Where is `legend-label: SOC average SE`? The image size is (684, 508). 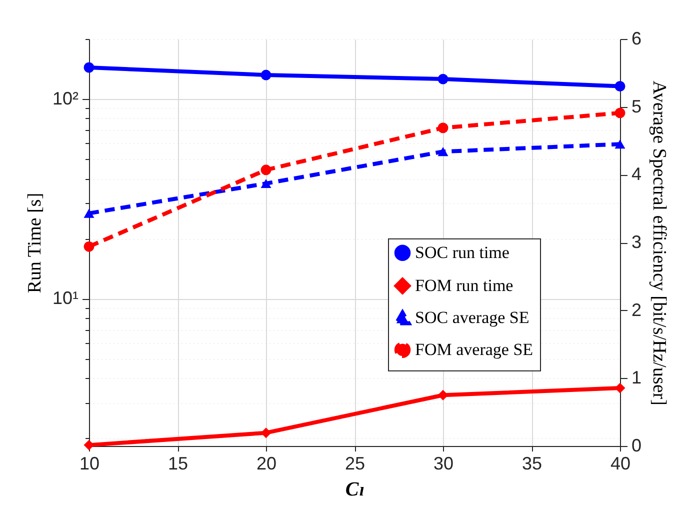
legend-label: SOC average SE is located at coordinates (472, 317).